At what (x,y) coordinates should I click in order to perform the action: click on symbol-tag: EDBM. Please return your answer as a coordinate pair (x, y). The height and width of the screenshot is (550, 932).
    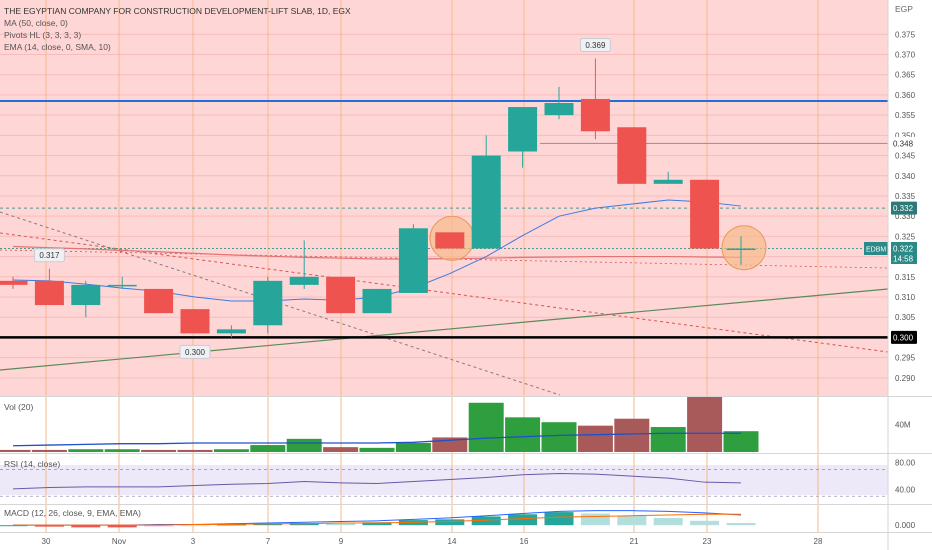
    Looking at the image, I should click on (876, 250).